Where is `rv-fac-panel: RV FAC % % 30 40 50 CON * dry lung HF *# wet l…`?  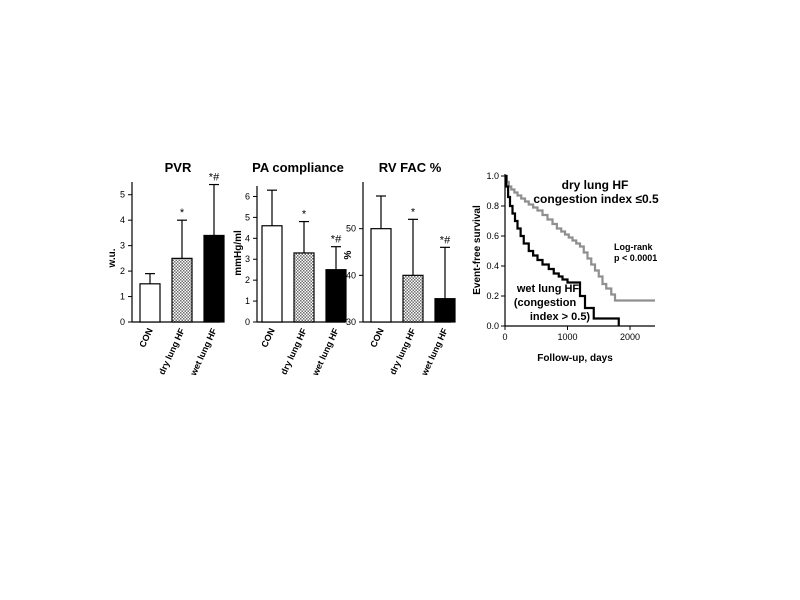 rv-fac-panel: RV FAC % % 30 40 50 CON * dry lung HF *# wet l… is located at coordinates (399, 269).